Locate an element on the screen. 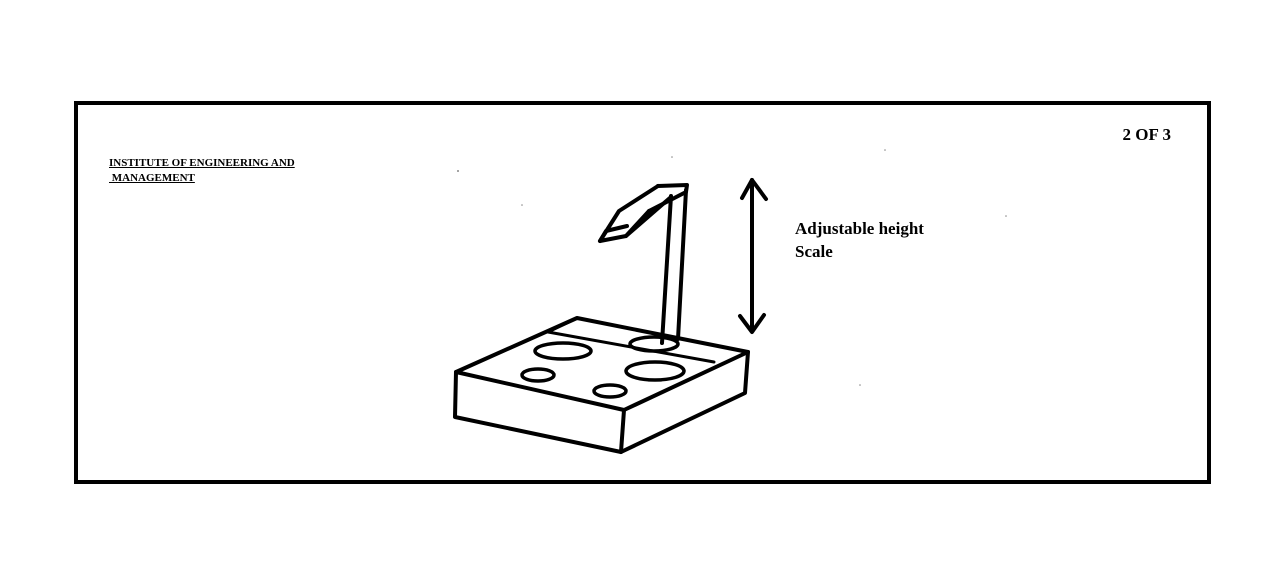  base-side-face is located at coordinates (684, 402).